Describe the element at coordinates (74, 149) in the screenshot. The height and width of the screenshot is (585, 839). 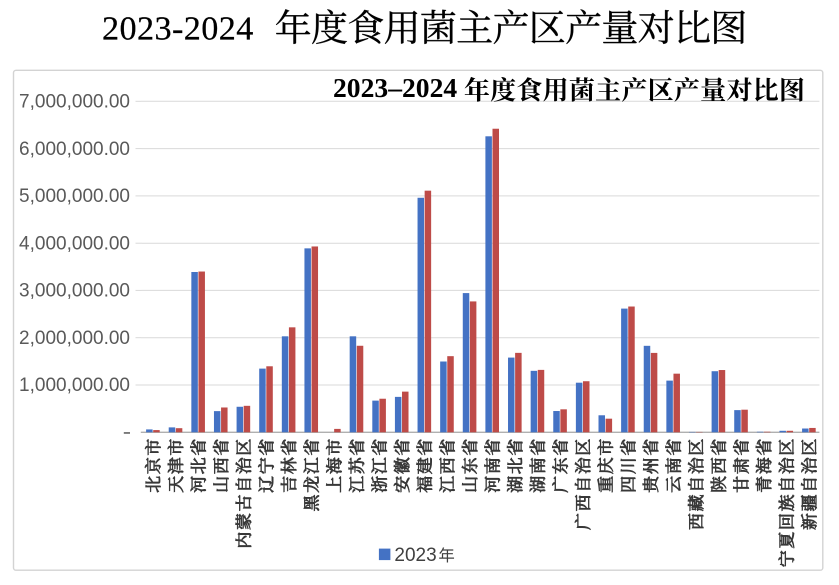
I see `svg-text: 6,000,000.00` at that location.